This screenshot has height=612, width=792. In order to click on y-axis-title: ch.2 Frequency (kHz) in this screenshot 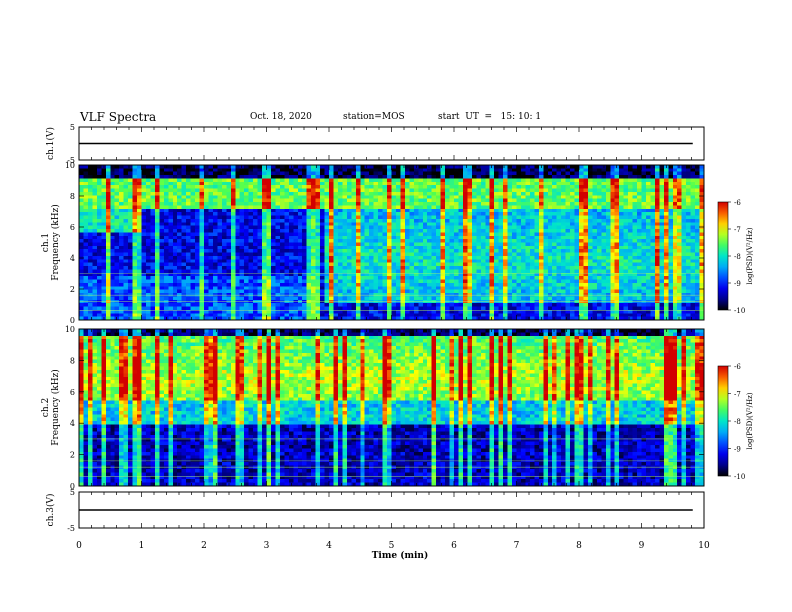, I will do `click(51, 407)`.